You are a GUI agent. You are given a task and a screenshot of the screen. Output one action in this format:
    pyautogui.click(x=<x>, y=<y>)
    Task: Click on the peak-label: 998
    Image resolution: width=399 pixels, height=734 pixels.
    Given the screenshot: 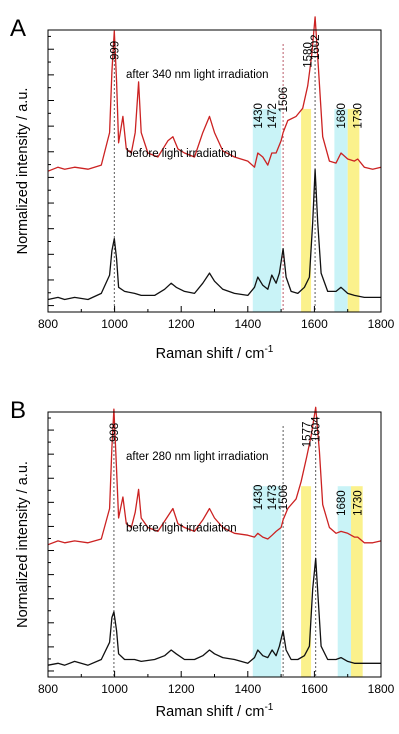 What is the action you would take?
    pyautogui.click(x=115, y=432)
    